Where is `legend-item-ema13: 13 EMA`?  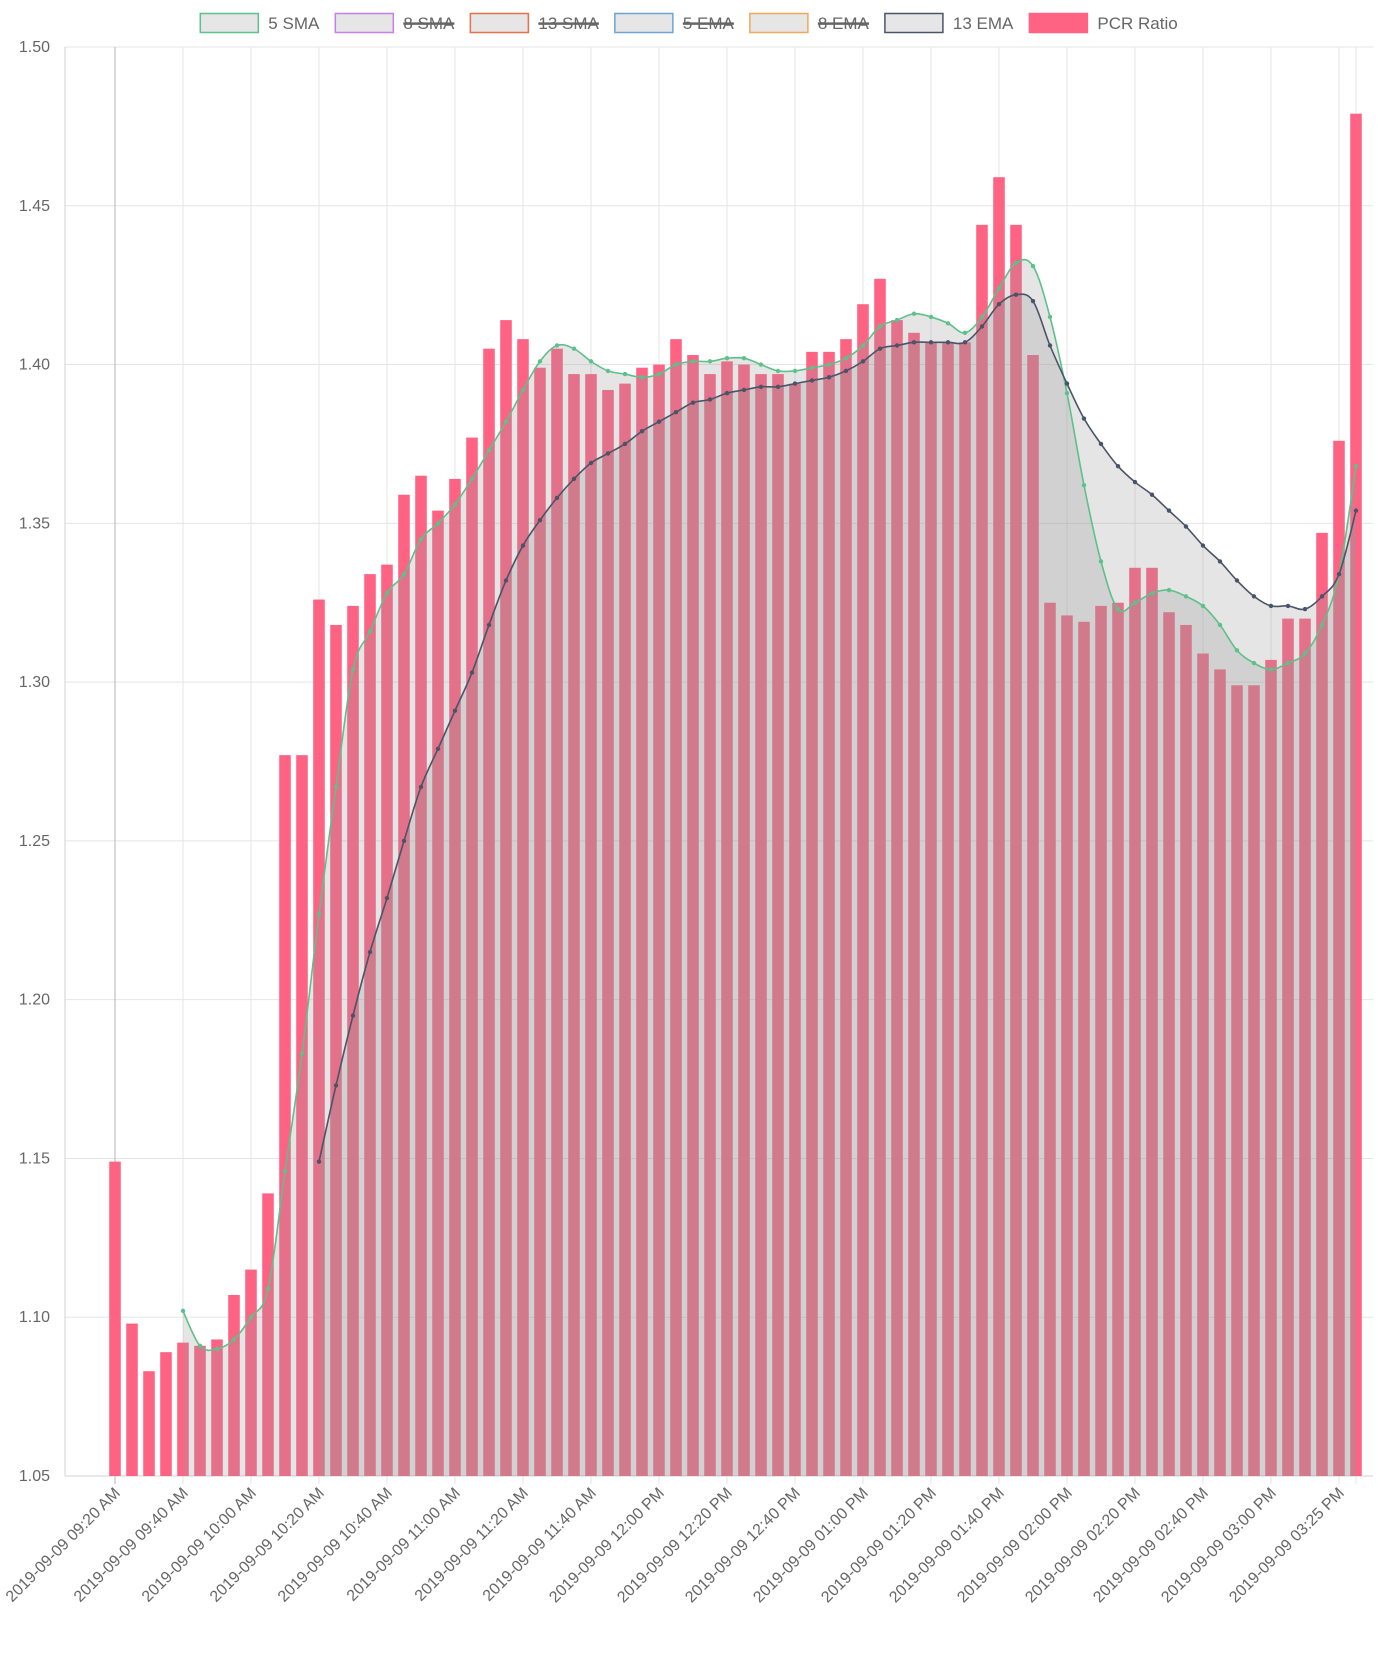 legend-item-ema13: 13 EMA is located at coordinates (949, 23).